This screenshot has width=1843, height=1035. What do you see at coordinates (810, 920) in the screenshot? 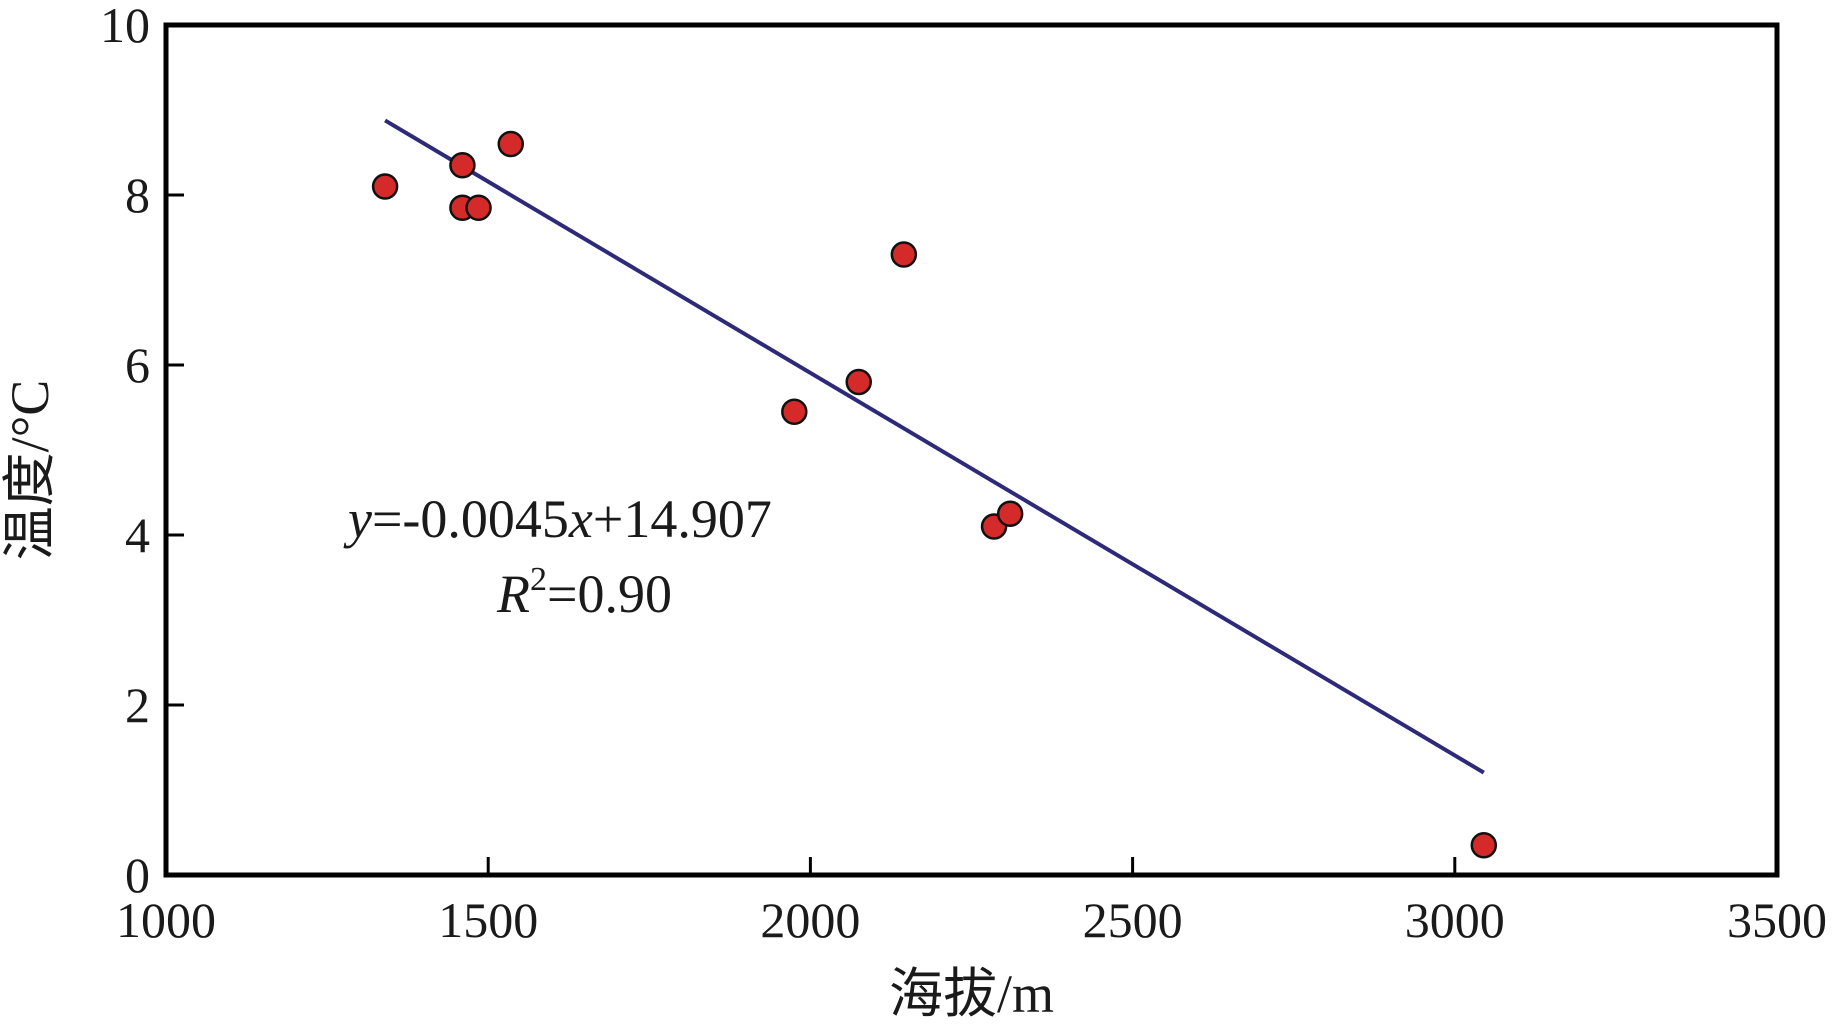
I see `x-tick-label: 2000` at bounding box center [810, 920].